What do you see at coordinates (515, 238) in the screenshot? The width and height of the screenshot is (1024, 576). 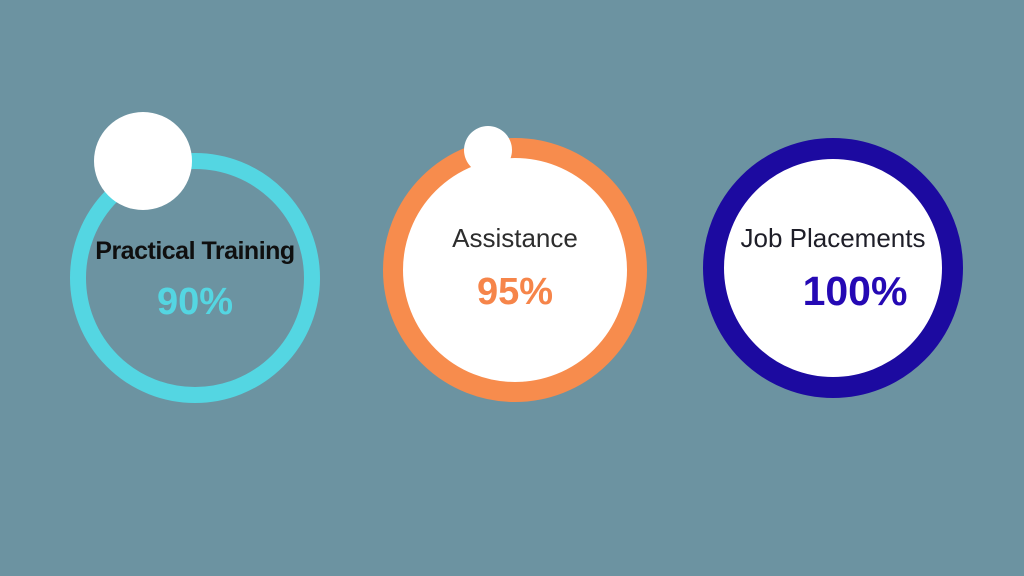 I see `assistance-label: Assistance` at bounding box center [515, 238].